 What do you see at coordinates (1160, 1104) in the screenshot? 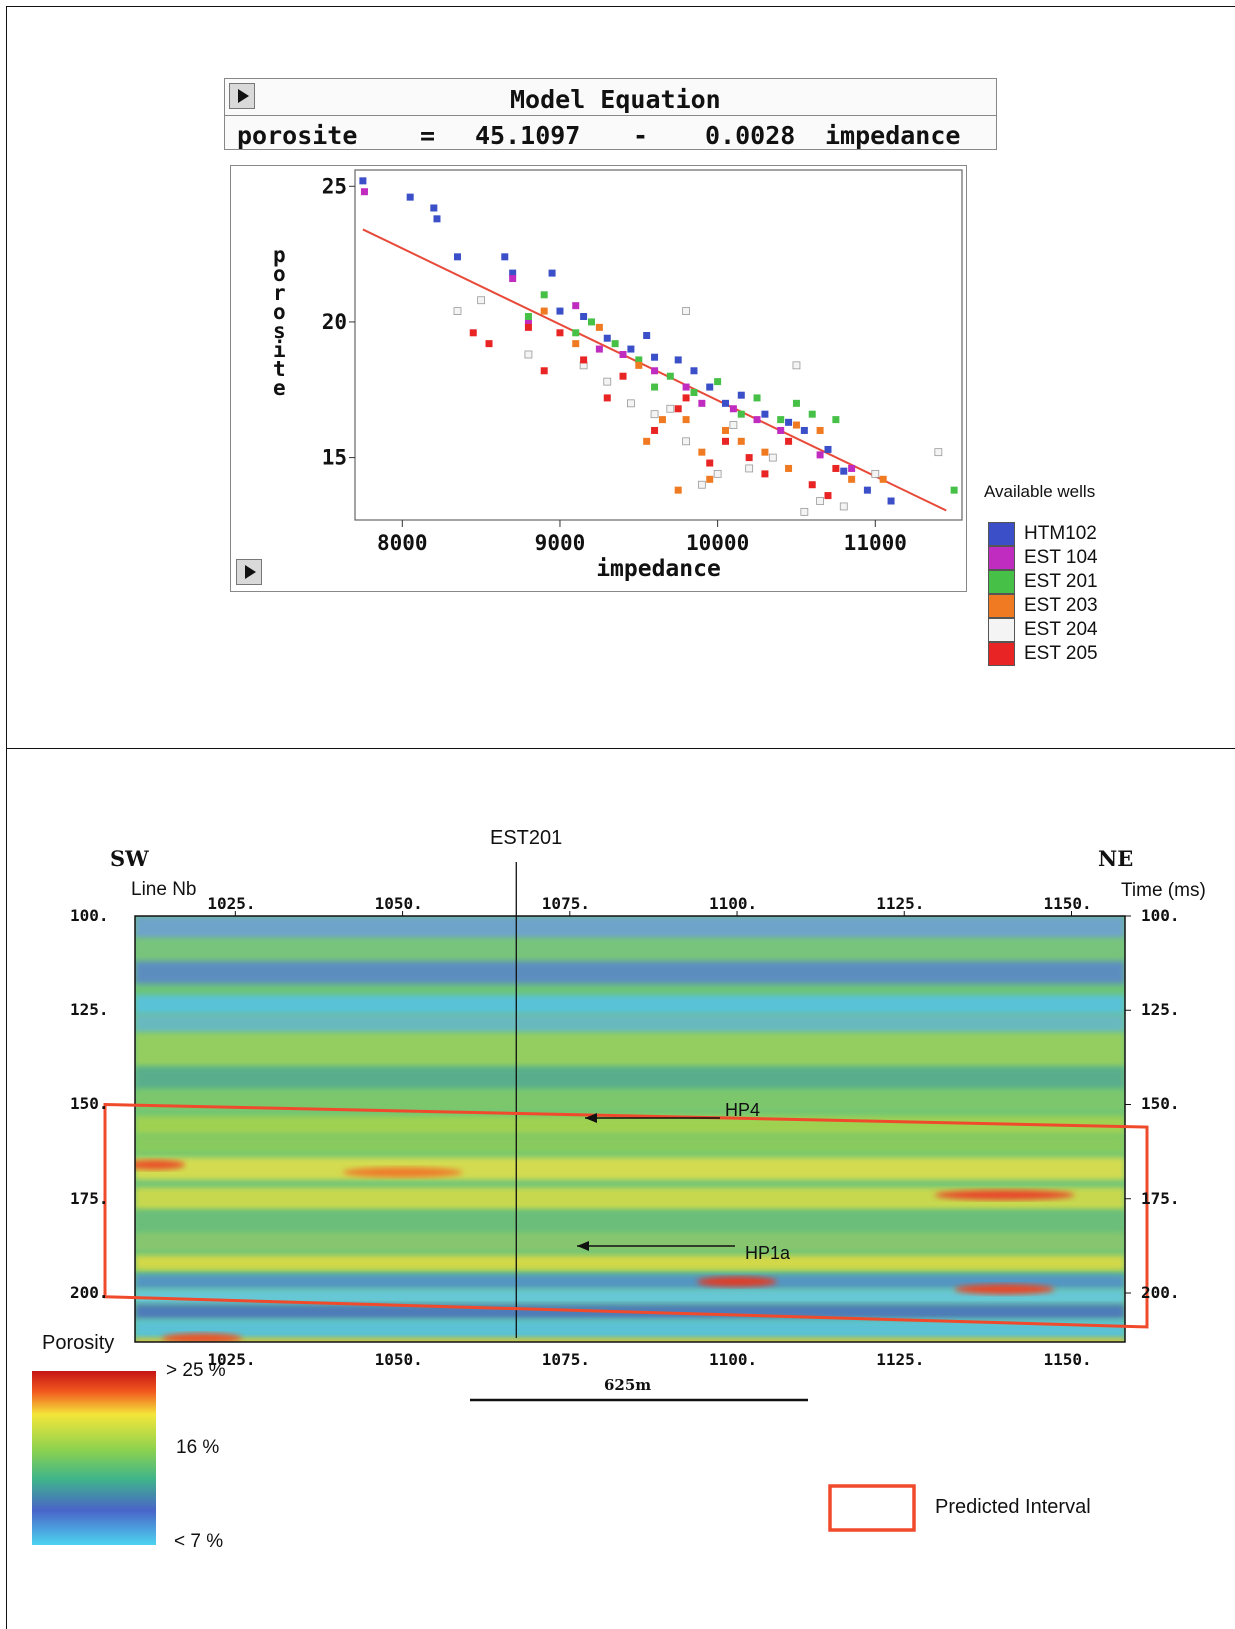
I see `time-tick-right: 150.` at bounding box center [1160, 1104].